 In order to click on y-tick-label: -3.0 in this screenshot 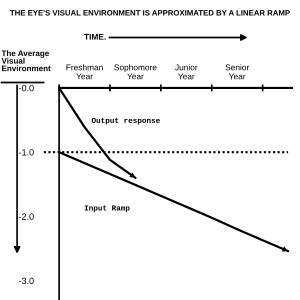, I will do `click(26, 281)`.